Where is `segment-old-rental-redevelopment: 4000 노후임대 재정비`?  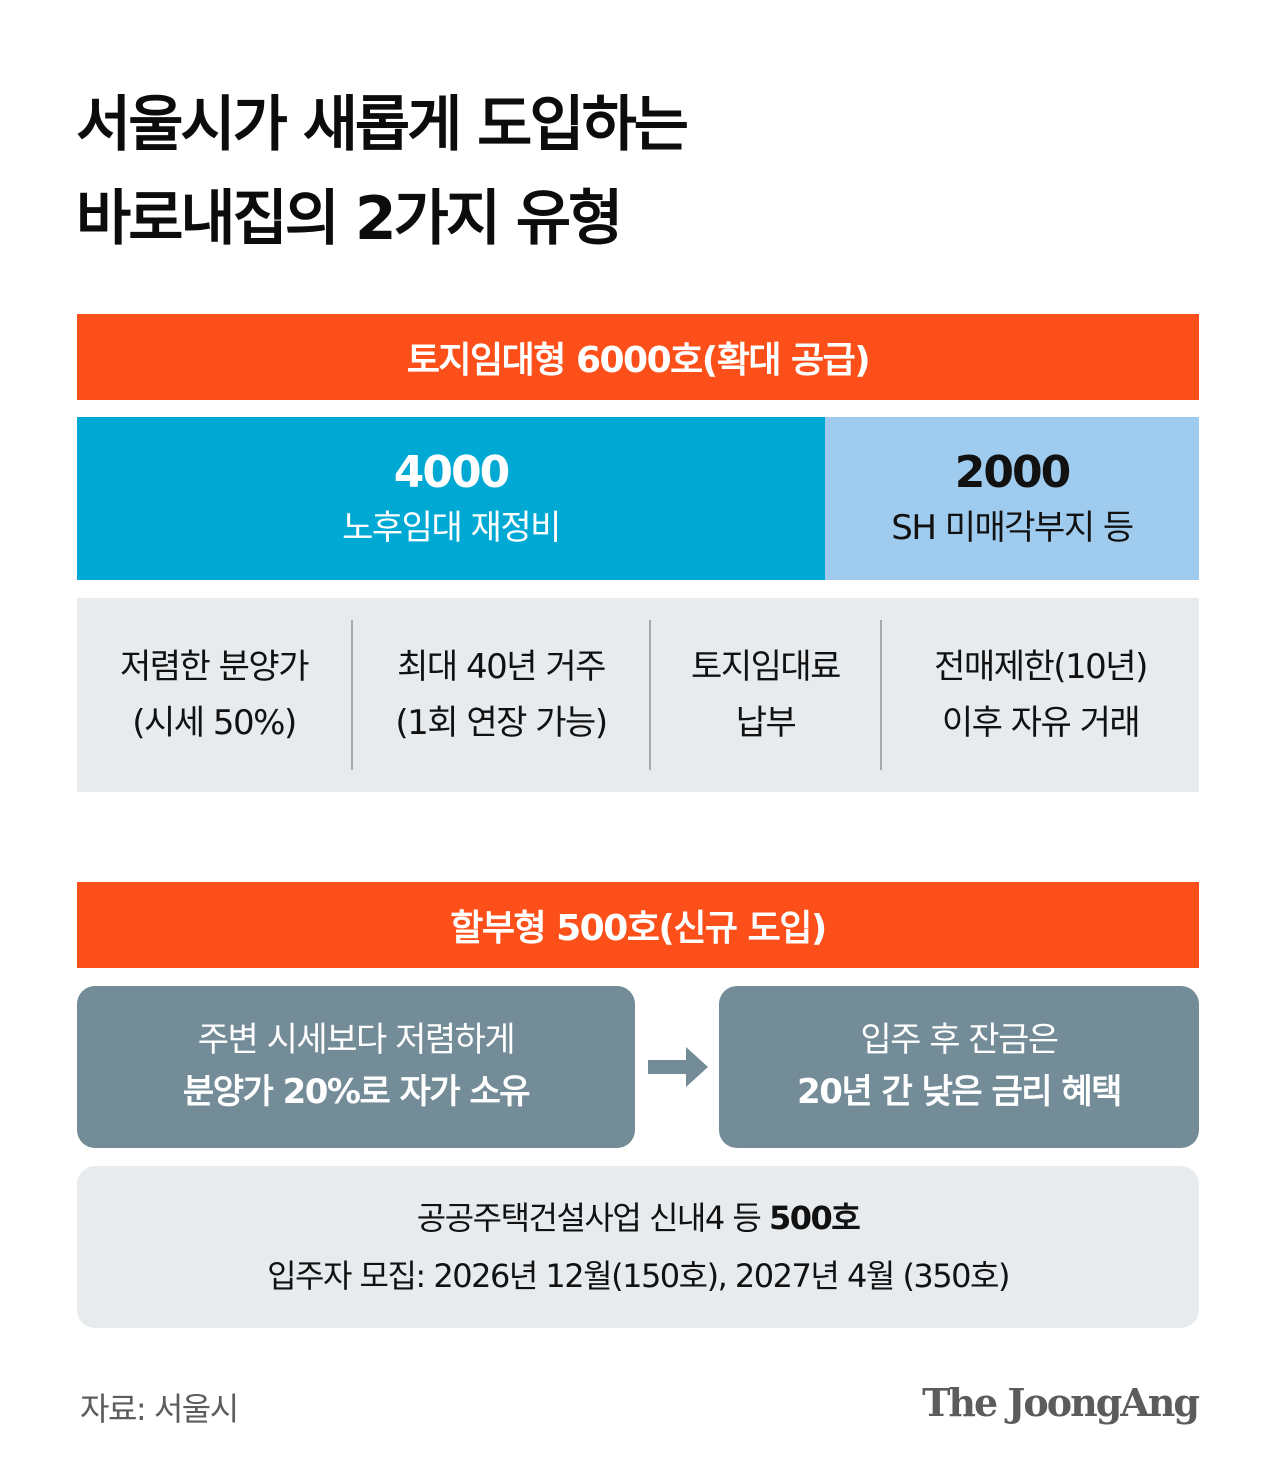
segment-old-rental-redevelopment: 4000 노후임대 재정비 is located at coordinates (451, 498).